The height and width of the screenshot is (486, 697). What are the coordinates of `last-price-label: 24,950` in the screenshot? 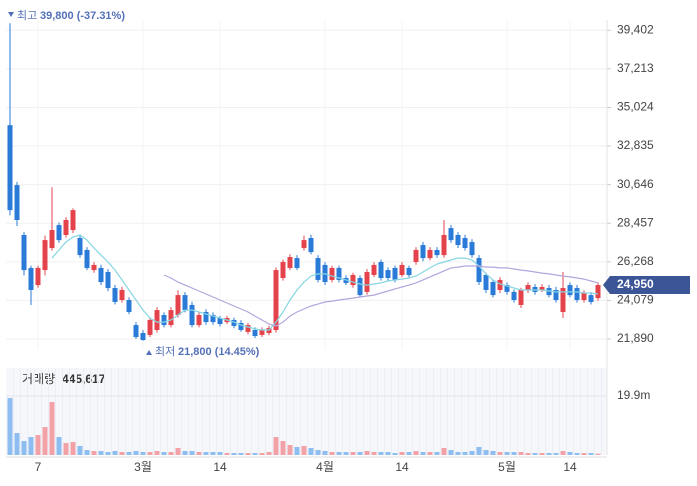 It's located at (635, 284).